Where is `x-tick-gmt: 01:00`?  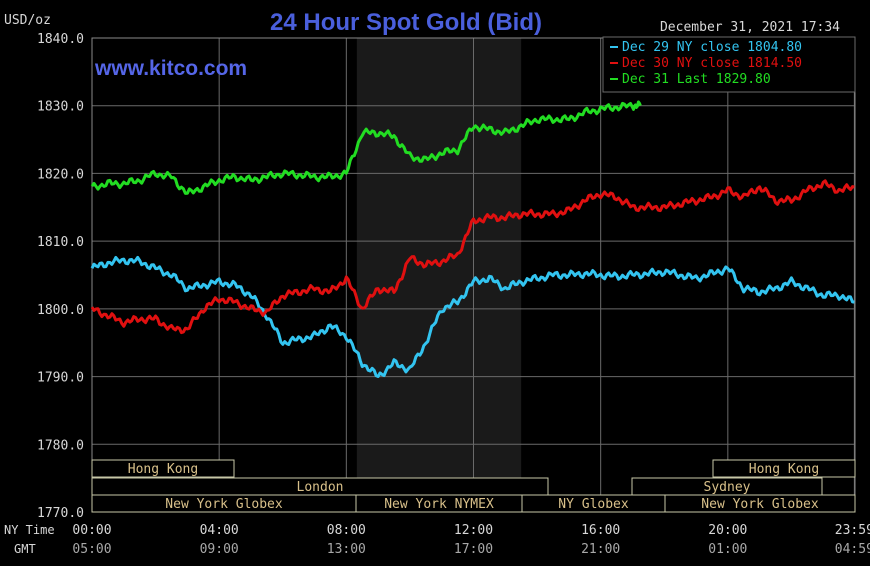
x-tick-gmt: 01:00 is located at coordinates (727, 549).